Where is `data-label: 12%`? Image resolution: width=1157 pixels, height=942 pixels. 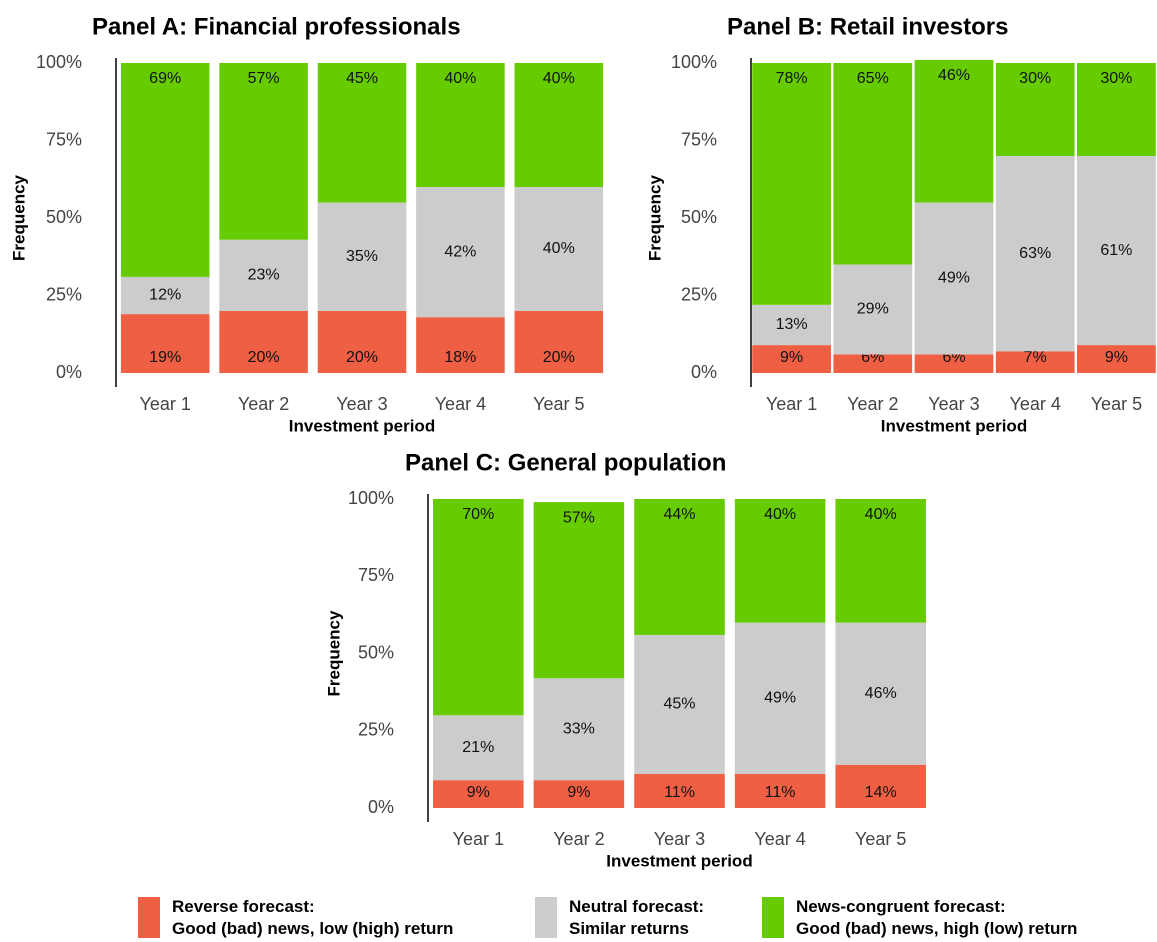
data-label: 12% is located at coordinates (165, 295).